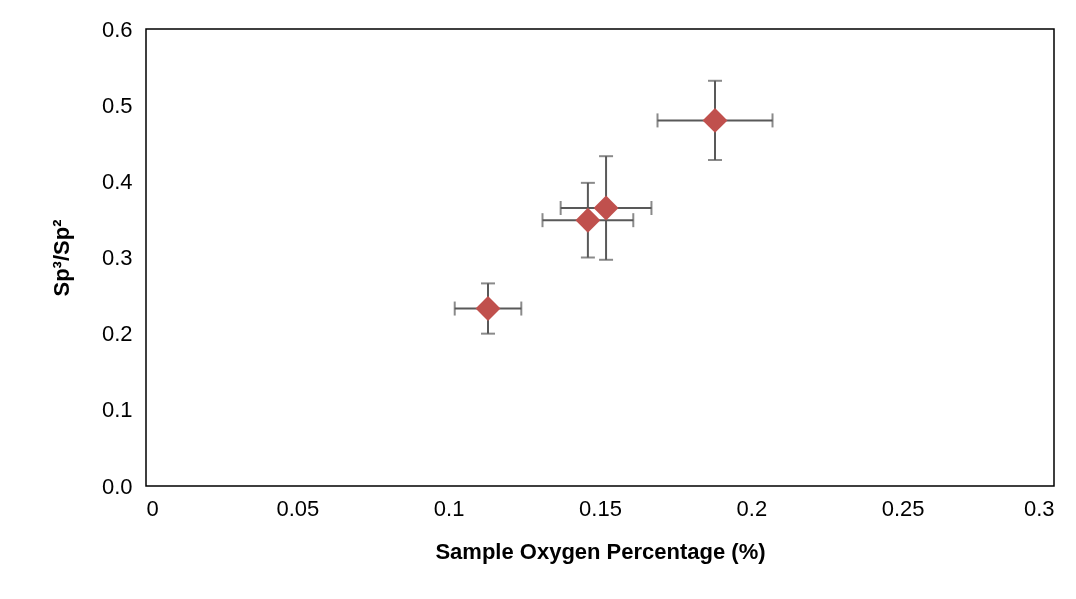  What do you see at coordinates (61, 258) in the screenshot?
I see `y-axis-title: Sp³/Sp²` at bounding box center [61, 258].